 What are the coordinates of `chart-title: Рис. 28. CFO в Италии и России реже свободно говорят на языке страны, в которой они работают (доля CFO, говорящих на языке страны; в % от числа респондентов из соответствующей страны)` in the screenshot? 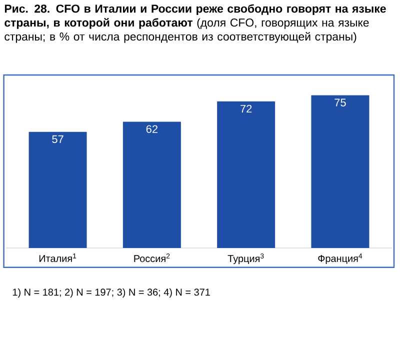 It's located at (195, 23).